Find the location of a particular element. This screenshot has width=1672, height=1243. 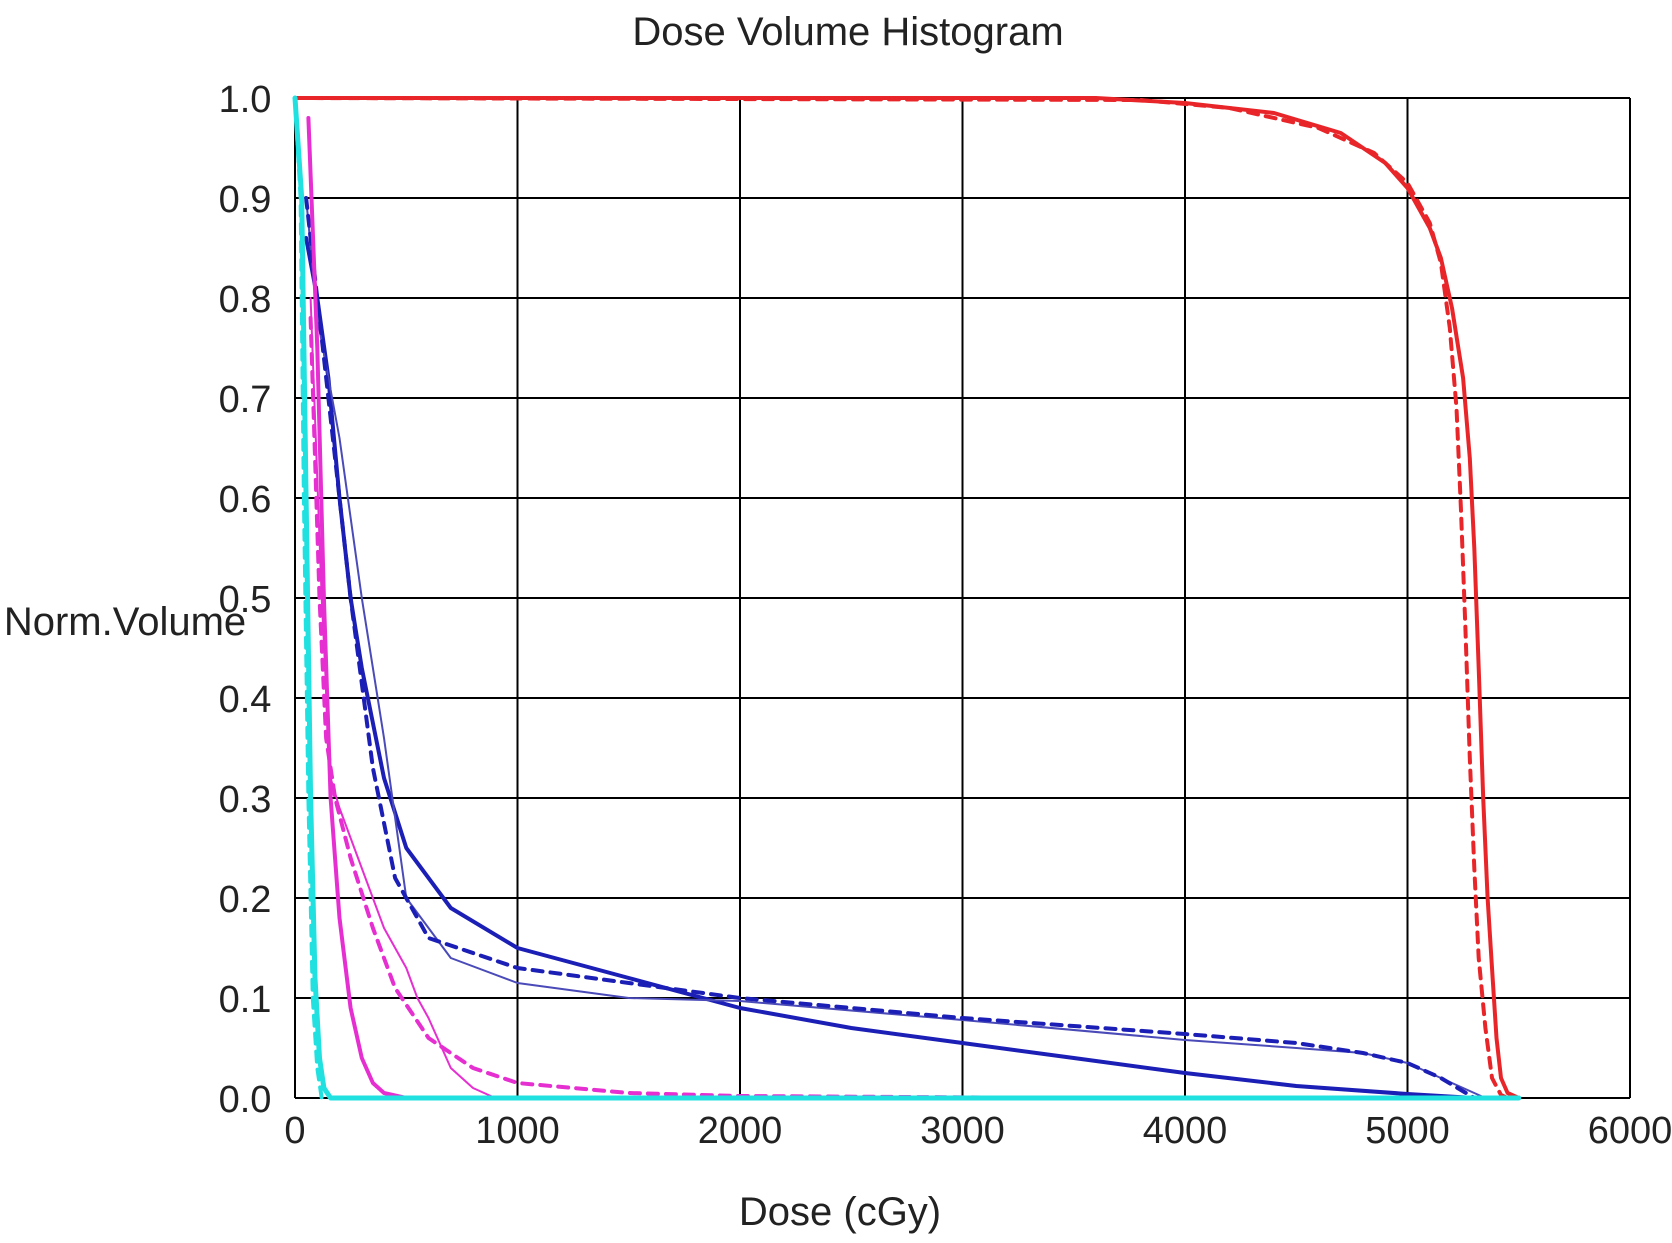

y-tick-label: 0.7 is located at coordinates (245, 400).